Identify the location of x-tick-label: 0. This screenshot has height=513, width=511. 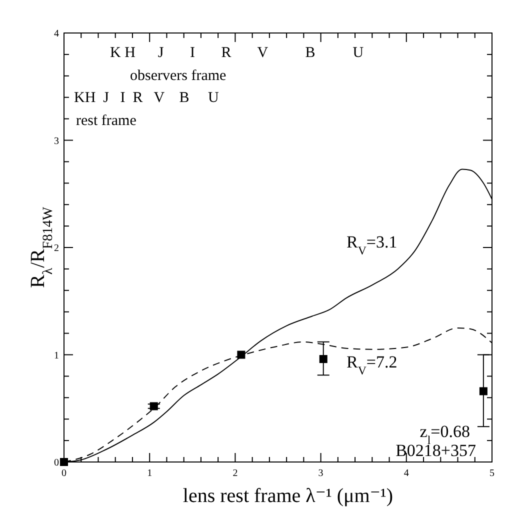
(64, 473).